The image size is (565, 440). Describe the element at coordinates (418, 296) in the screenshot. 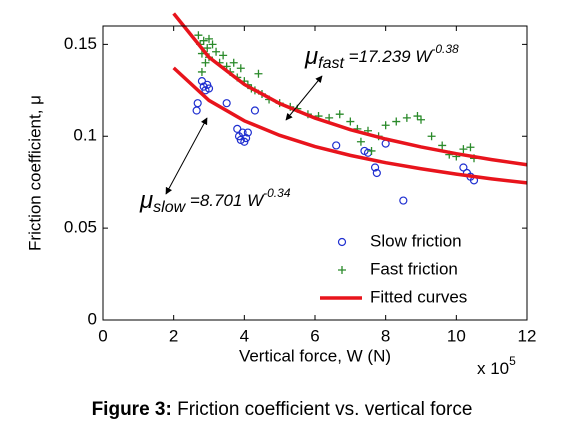

I see `legend-label: Fitted curves` at that location.